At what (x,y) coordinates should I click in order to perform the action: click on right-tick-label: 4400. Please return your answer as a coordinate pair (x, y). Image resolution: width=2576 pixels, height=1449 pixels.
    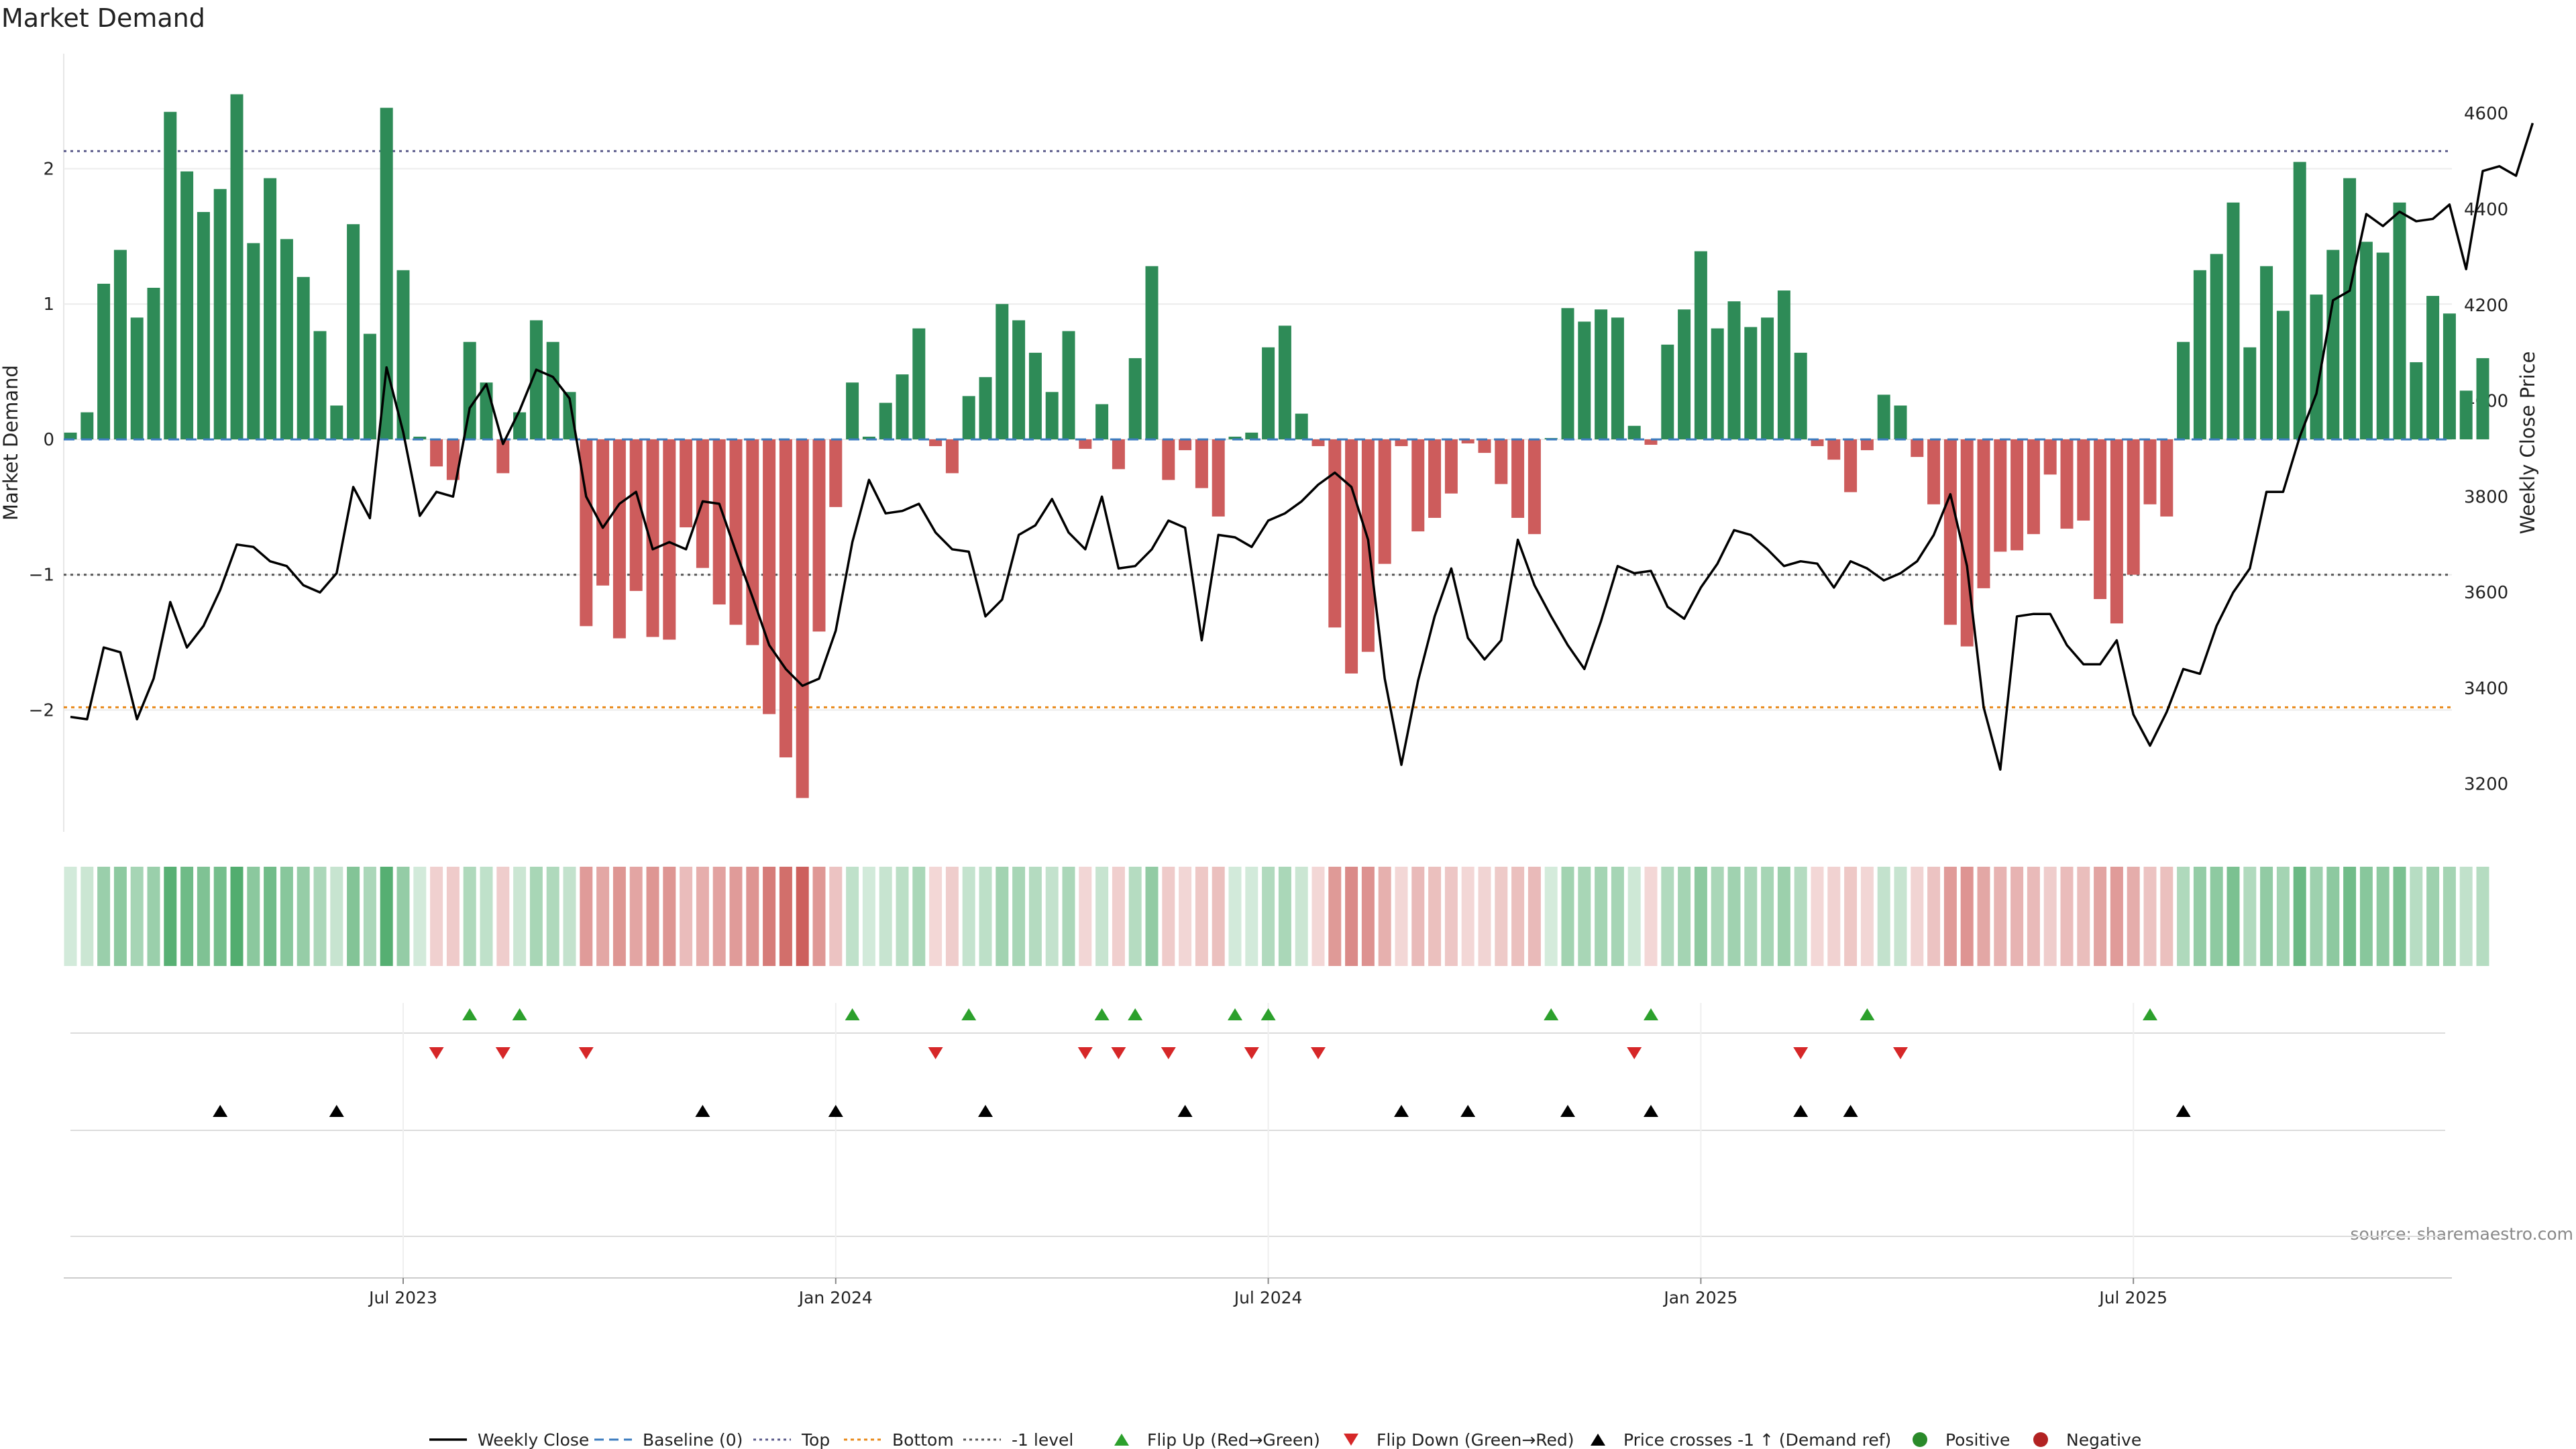
    Looking at the image, I should click on (2486, 210).